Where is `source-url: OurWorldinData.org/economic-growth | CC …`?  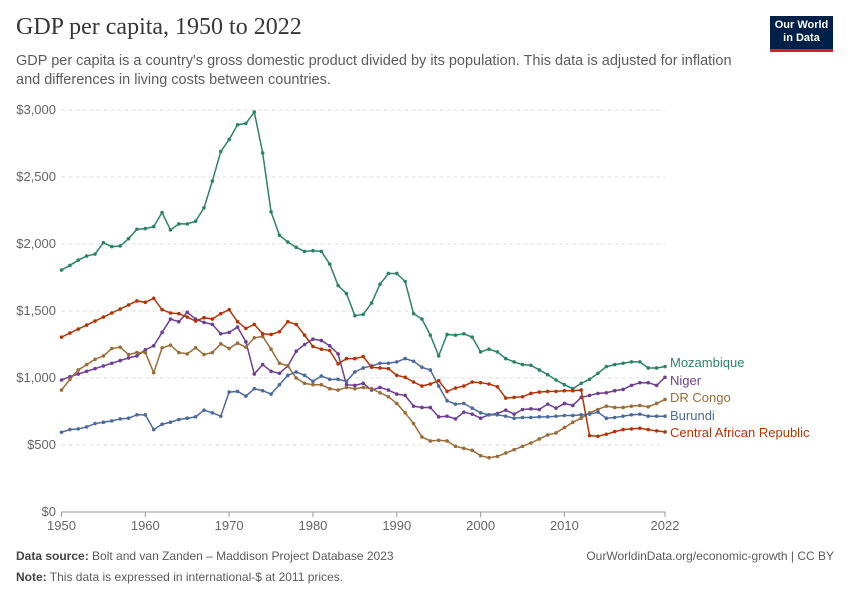 source-url: OurWorldinData.org/economic-growth | CC … is located at coordinates (710, 556).